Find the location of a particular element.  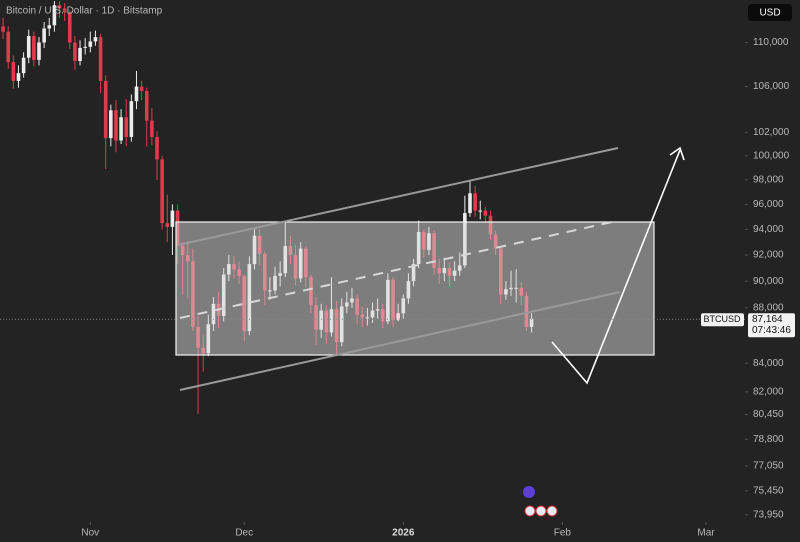

y-tick-label: 73,950 is located at coordinates (768, 514).